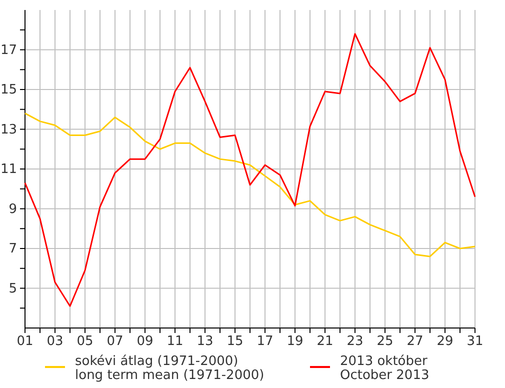 The image size is (505, 388). What do you see at coordinates (8, 130) in the screenshot?
I see `y-tick-label: 13` at bounding box center [8, 130].